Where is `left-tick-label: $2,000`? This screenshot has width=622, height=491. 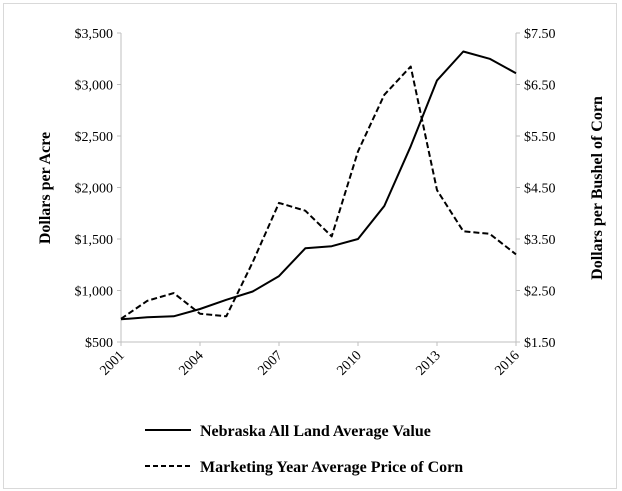 left-tick-label: $2,000 is located at coordinates (94, 189).